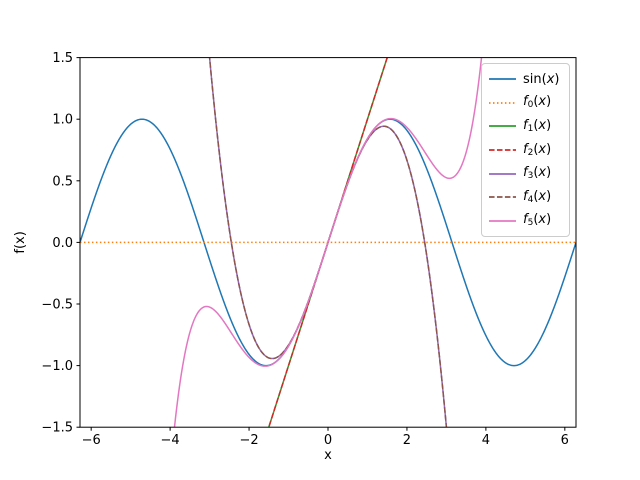  Describe the element at coordinates (541, 79) in the screenshot. I see `legend-label: sin(x)` at that location.